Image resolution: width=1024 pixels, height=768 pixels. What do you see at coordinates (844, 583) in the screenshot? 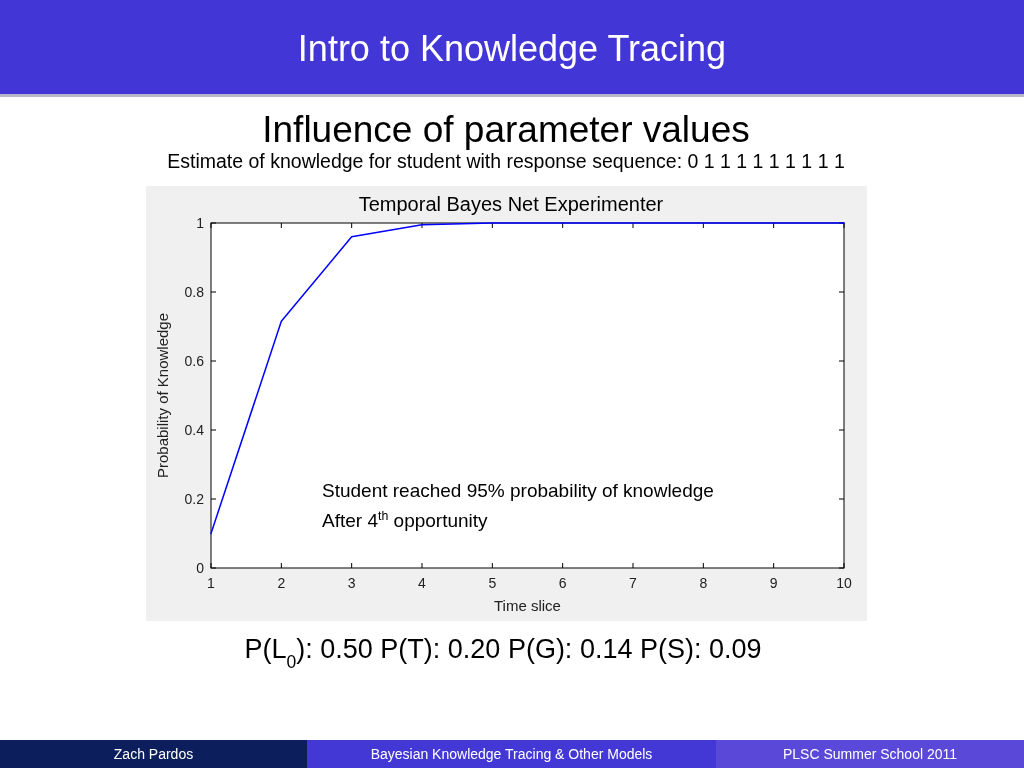
I see `x-tick-label: 10` at bounding box center [844, 583].